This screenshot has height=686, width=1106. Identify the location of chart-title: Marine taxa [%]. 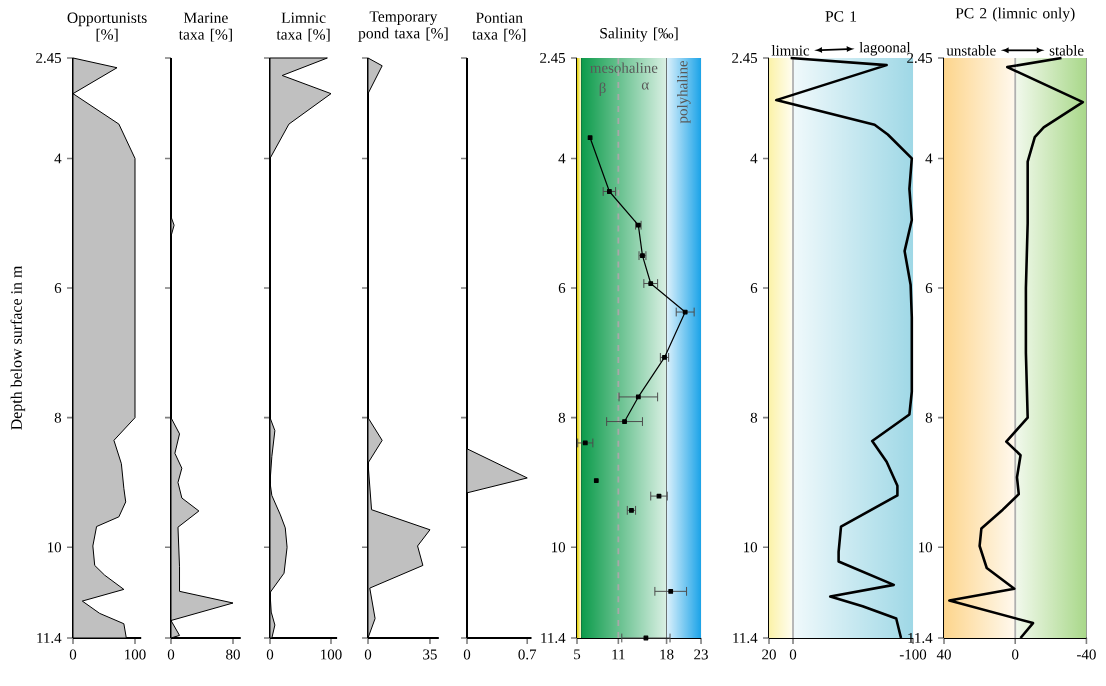
(205, 27).